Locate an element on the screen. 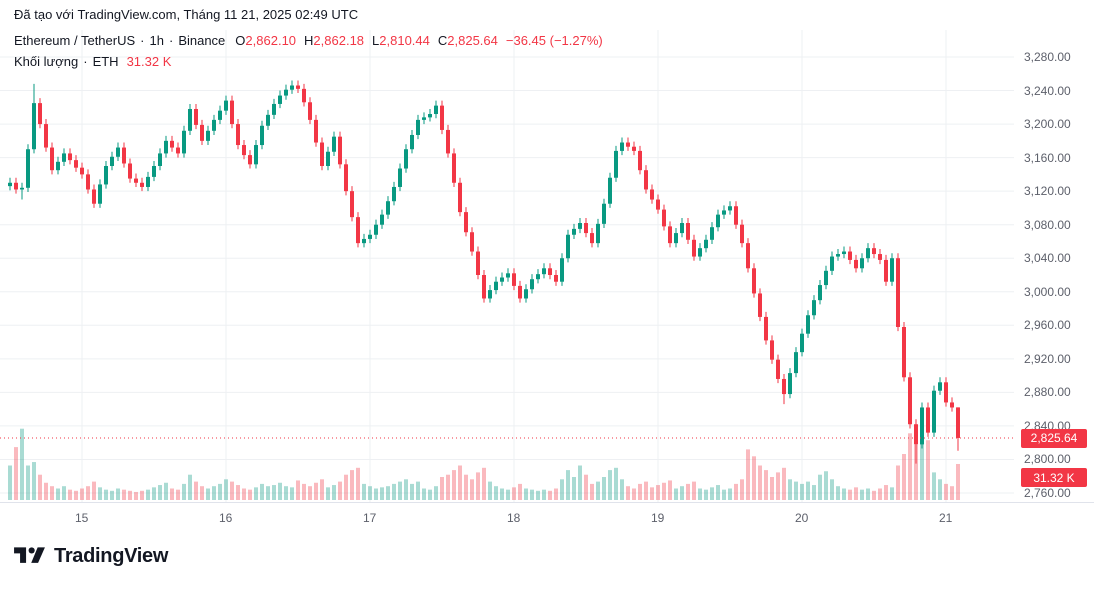  price-tick-label: 2,960.00 is located at coordinates (1047, 325).